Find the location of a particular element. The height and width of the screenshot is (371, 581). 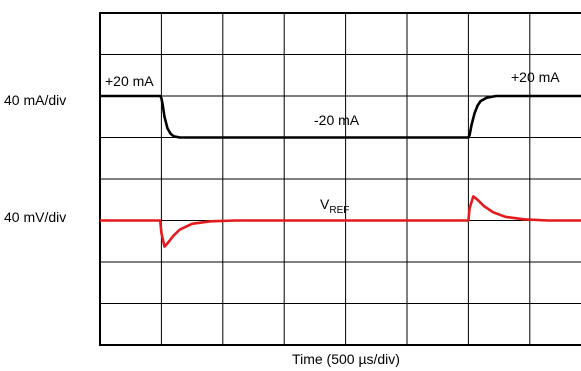

vref-series-label: VREF is located at coordinates (334, 206).